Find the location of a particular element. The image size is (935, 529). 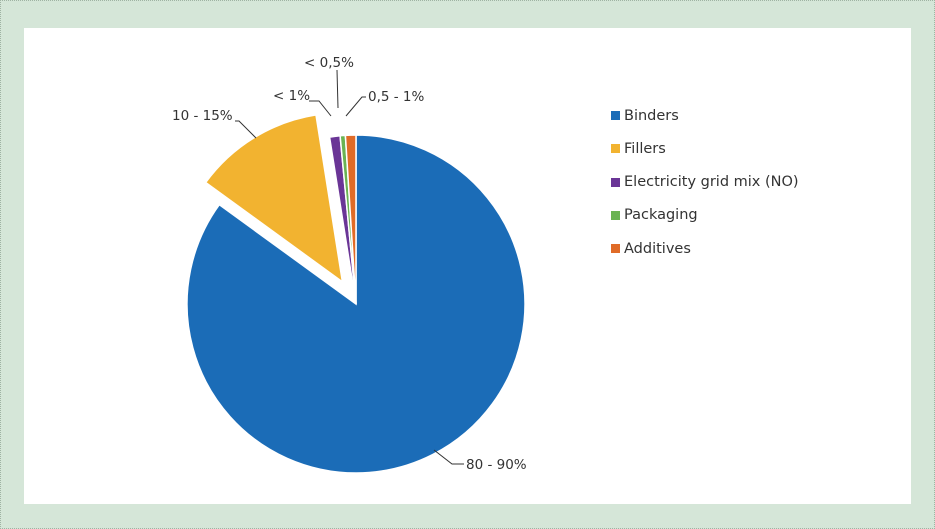

legend-label: Binders is located at coordinates (651, 115).